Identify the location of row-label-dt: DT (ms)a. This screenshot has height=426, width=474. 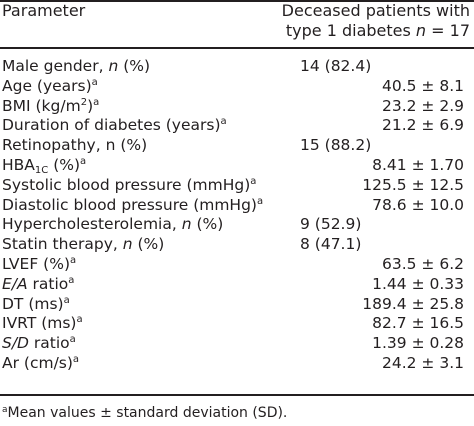
(36, 305).